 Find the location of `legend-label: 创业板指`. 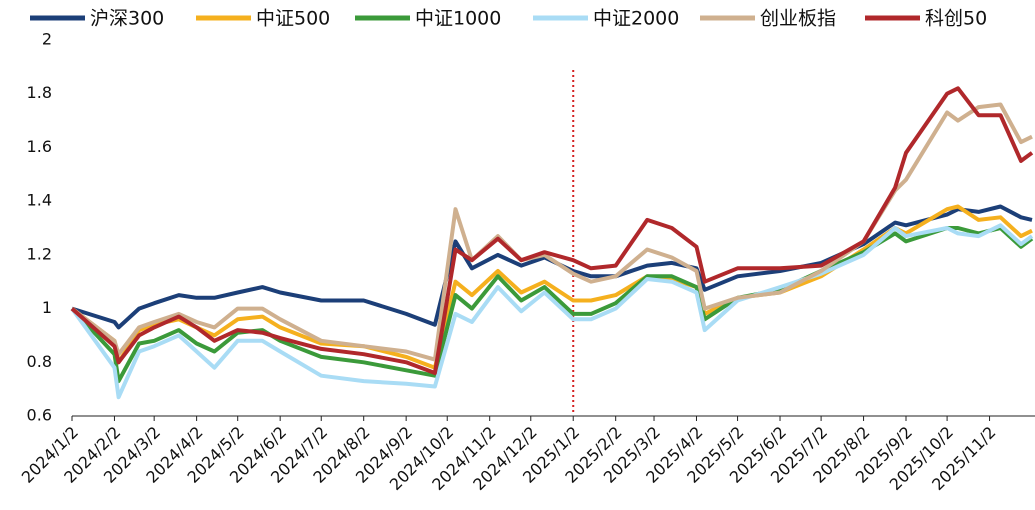

legend-label: 创业板指 is located at coordinates (798, 19).